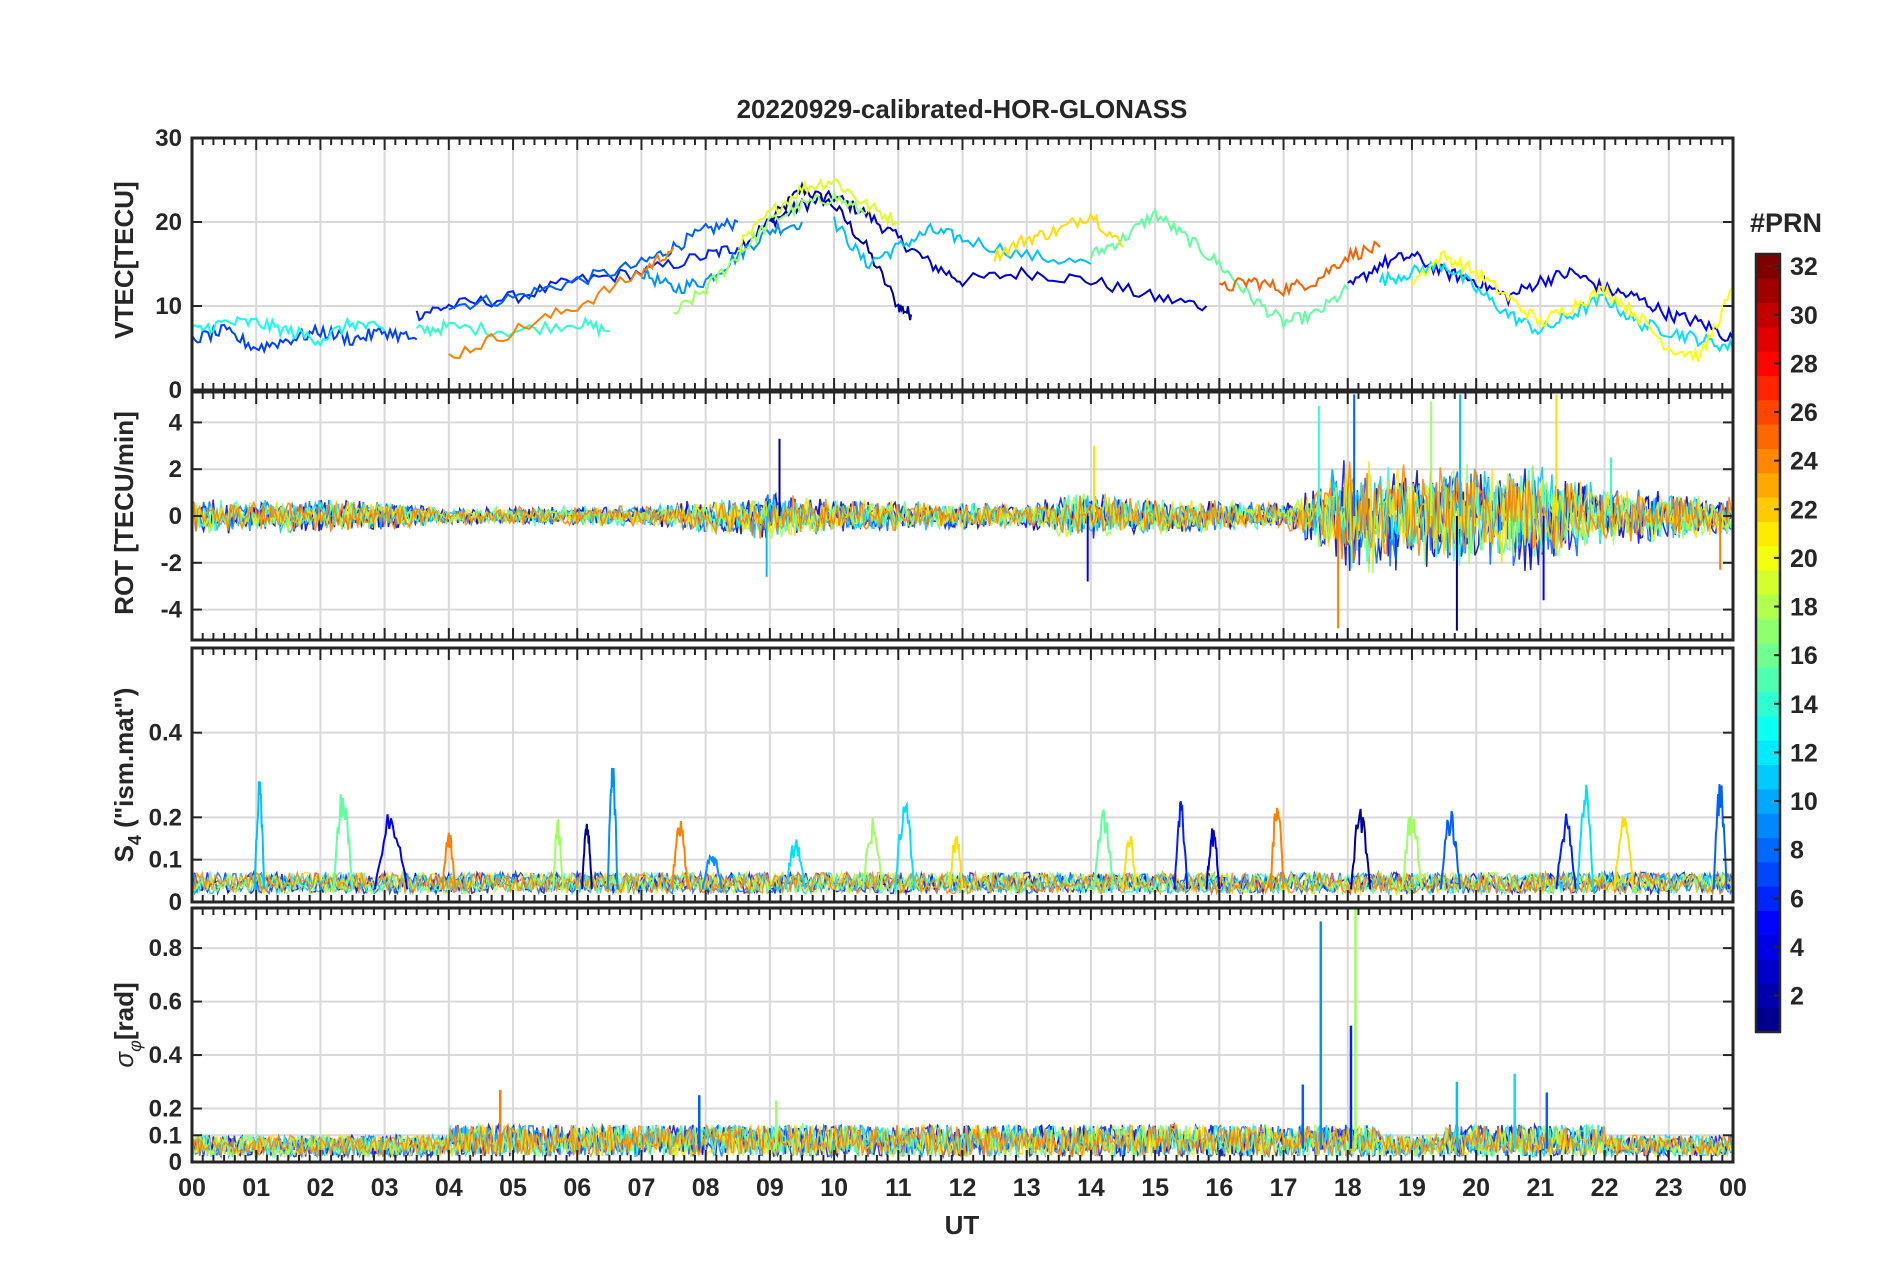 The height and width of the screenshot is (1272, 1902). Describe the element at coordinates (577, 1188) in the screenshot. I see `x-tick-label: 06` at that location.